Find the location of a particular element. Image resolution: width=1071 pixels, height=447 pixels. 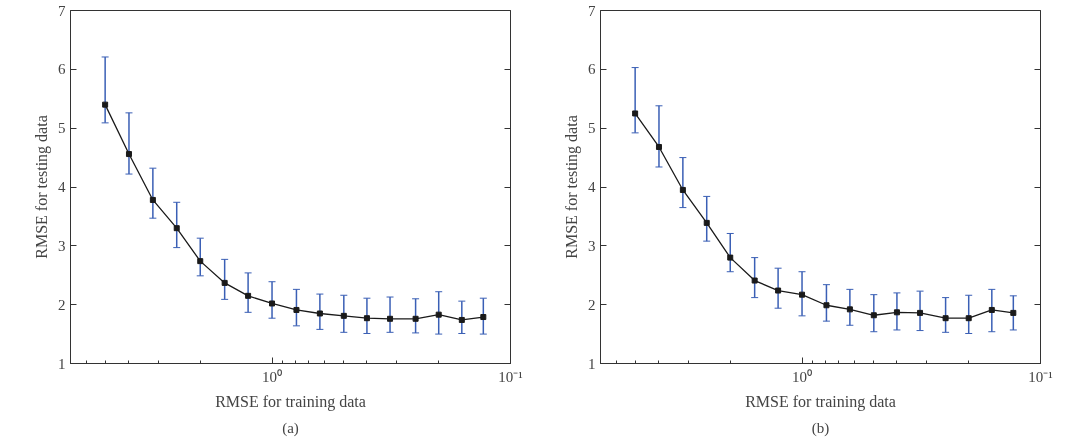

text: (a) is located at coordinates (290, 428).